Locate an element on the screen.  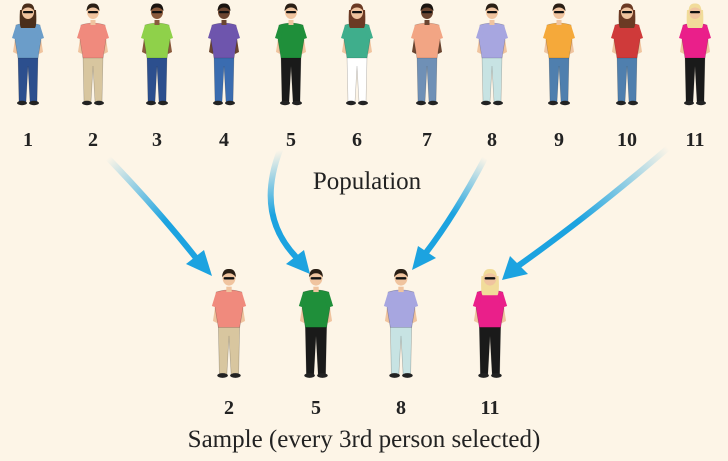
arrow-8-icon is located at coordinates (450, 212).